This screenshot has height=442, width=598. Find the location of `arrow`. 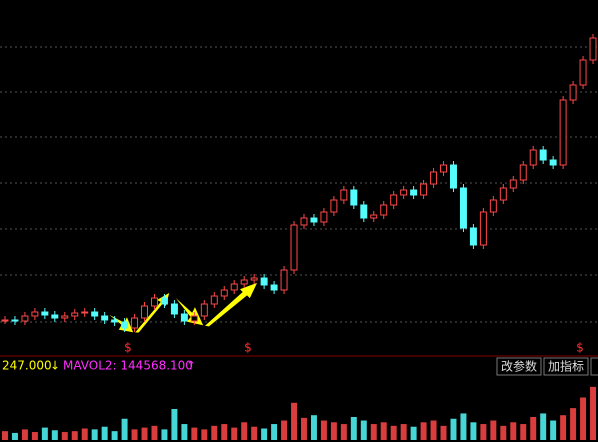

arrow is located at coordinates (119, 322).